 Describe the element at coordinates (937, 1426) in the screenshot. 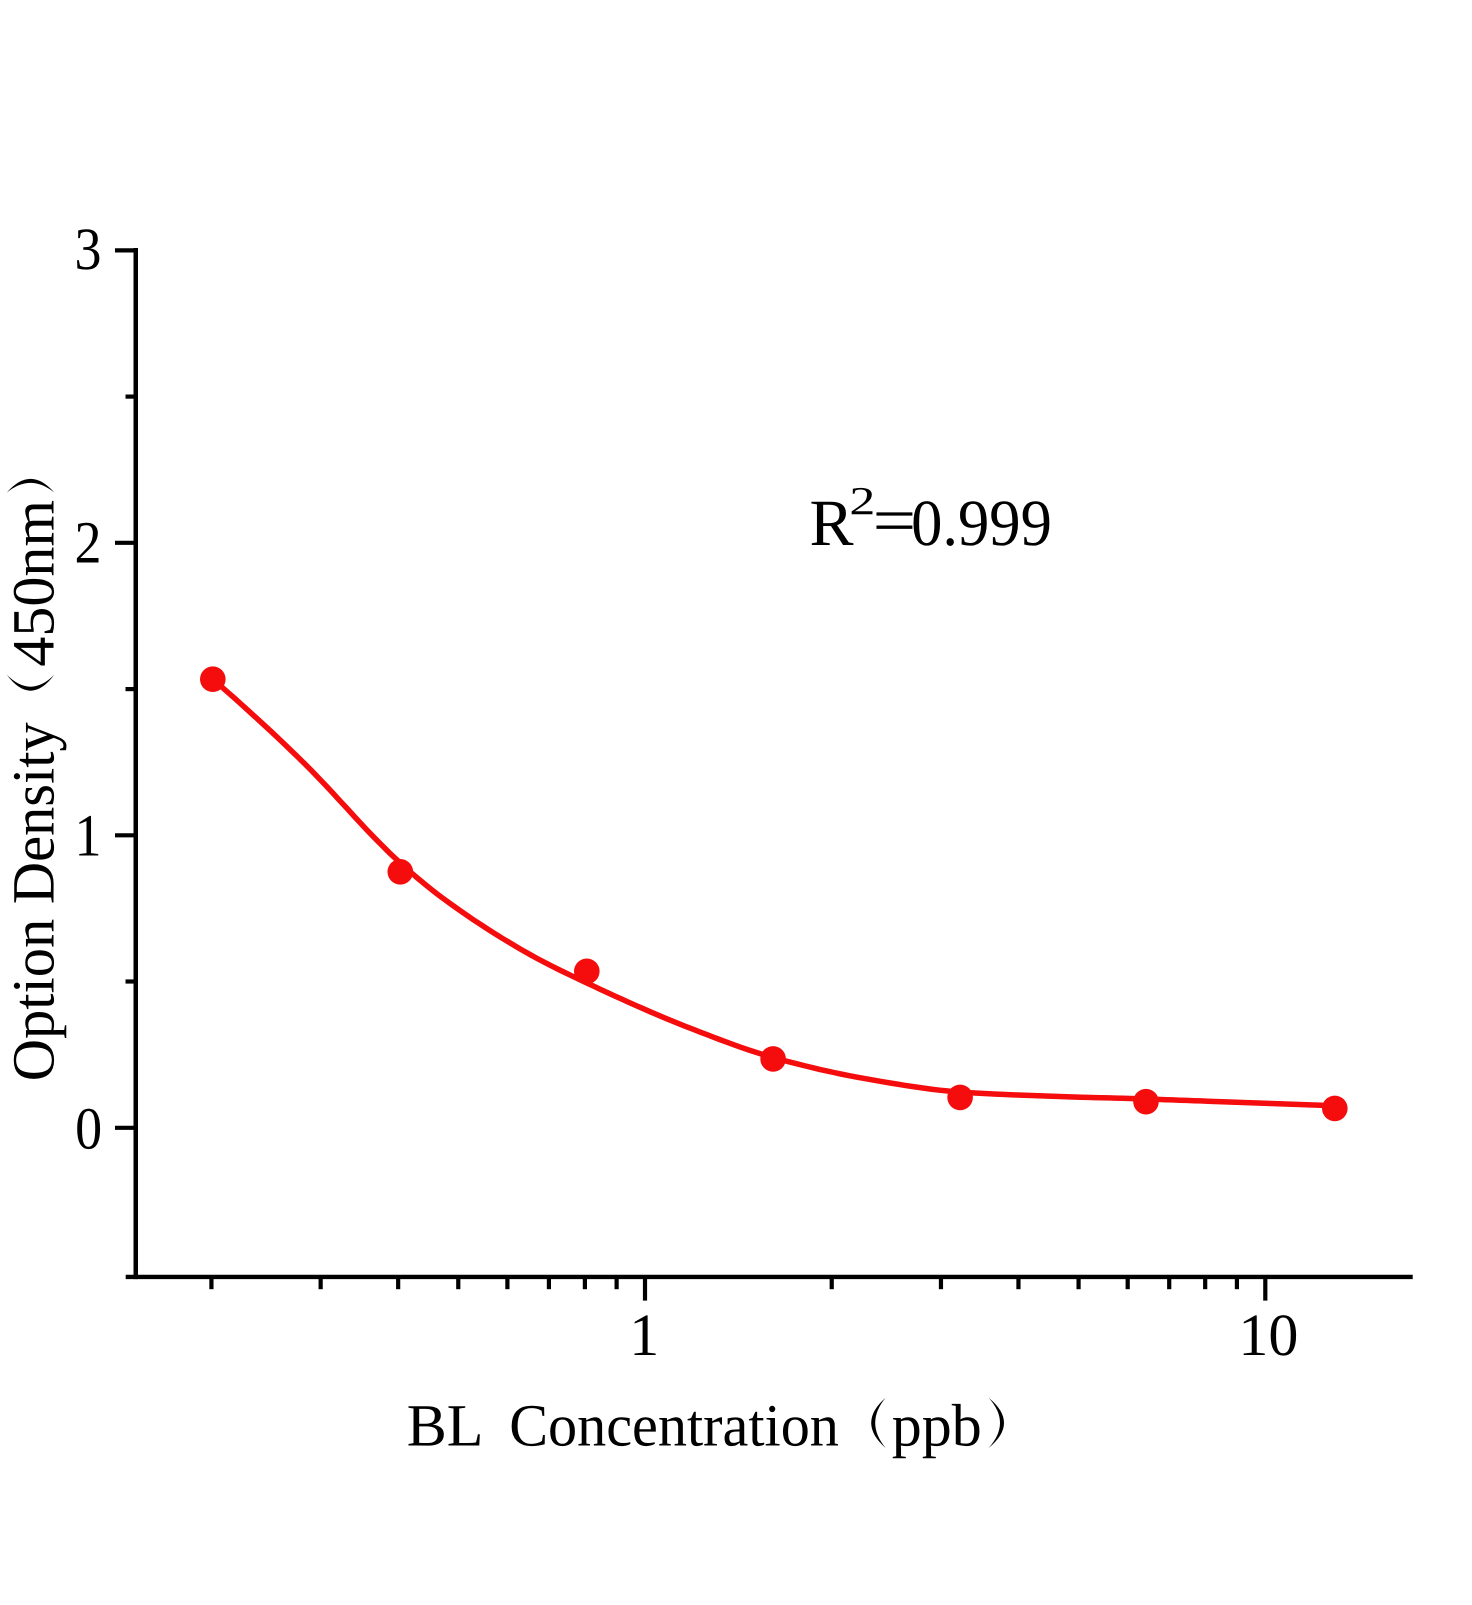

I see `svg-text: ppb` at that location.